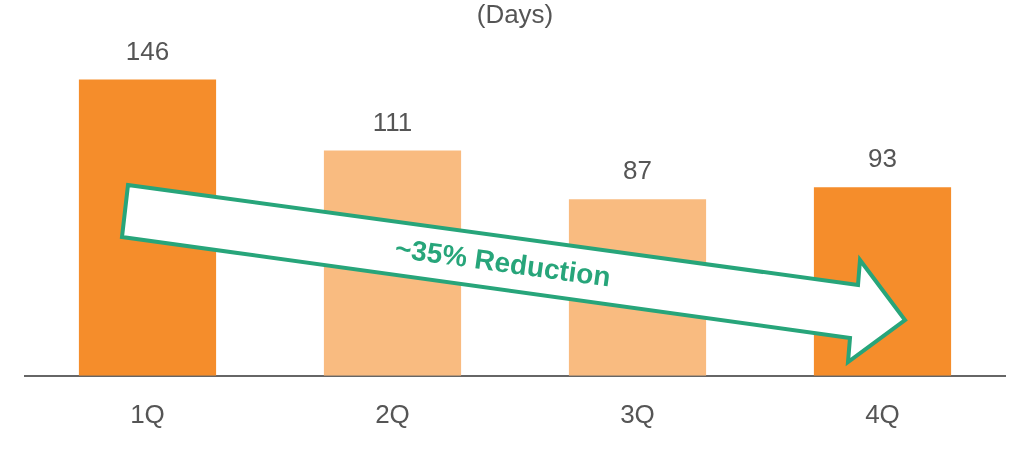 This screenshot has width=1020, height=455. What do you see at coordinates (882, 413) in the screenshot?
I see `x-tick-label: 4Q` at bounding box center [882, 413].